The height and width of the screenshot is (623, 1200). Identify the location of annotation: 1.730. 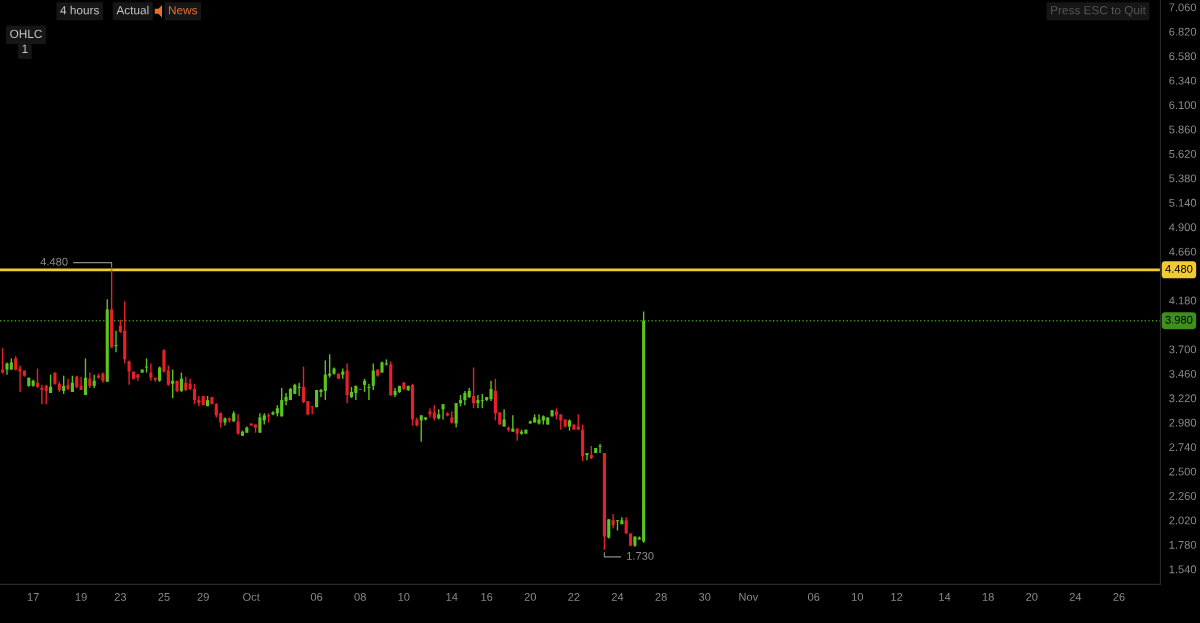
(640, 556).